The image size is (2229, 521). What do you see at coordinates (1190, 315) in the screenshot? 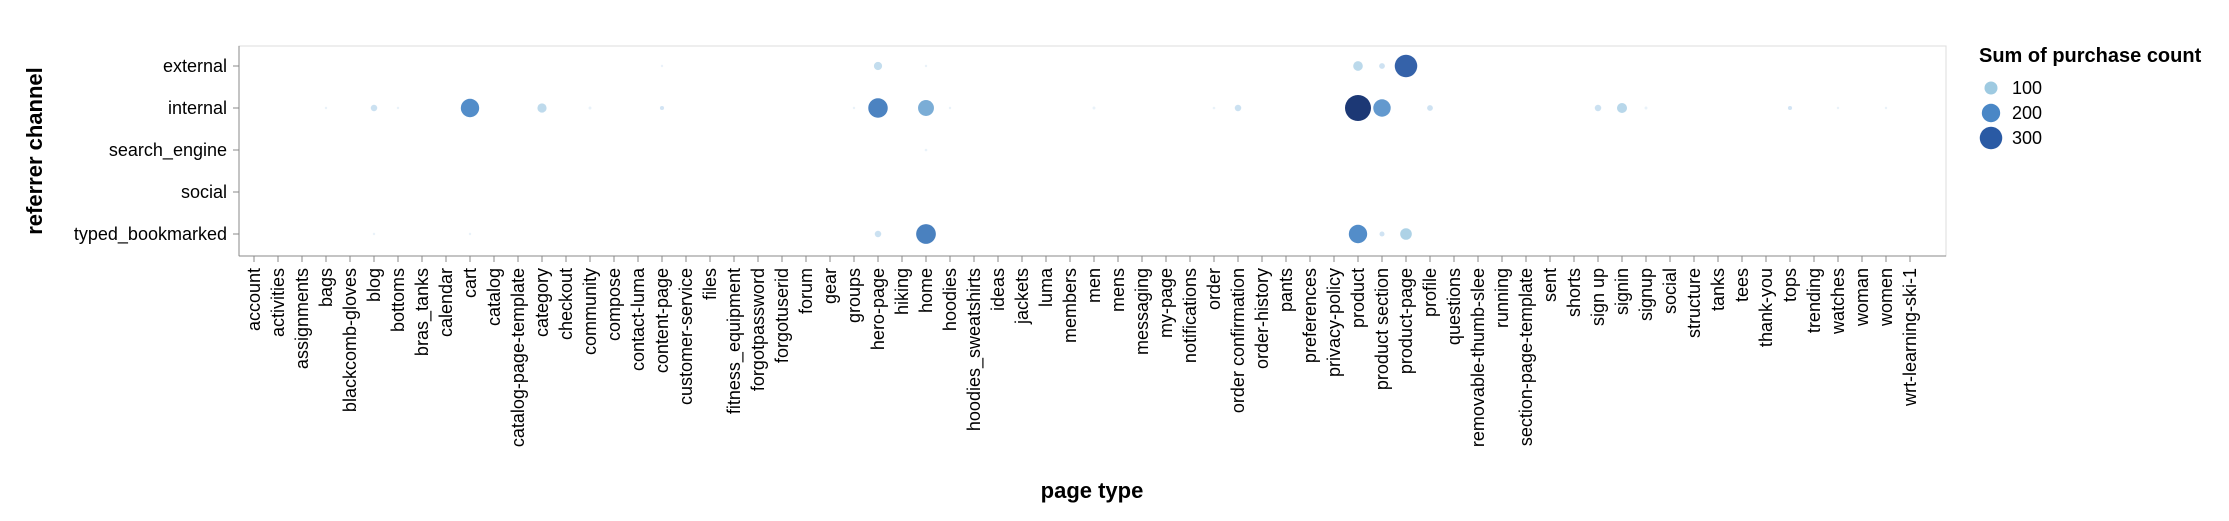
I see `x-tick-label: notifications` at bounding box center [1190, 315].